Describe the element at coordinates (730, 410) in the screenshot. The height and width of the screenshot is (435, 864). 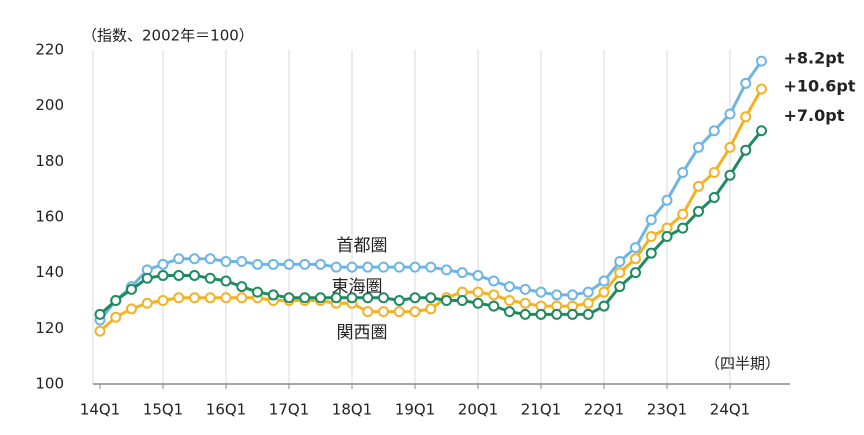
I see `x-tick-label: 24Q1` at that location.